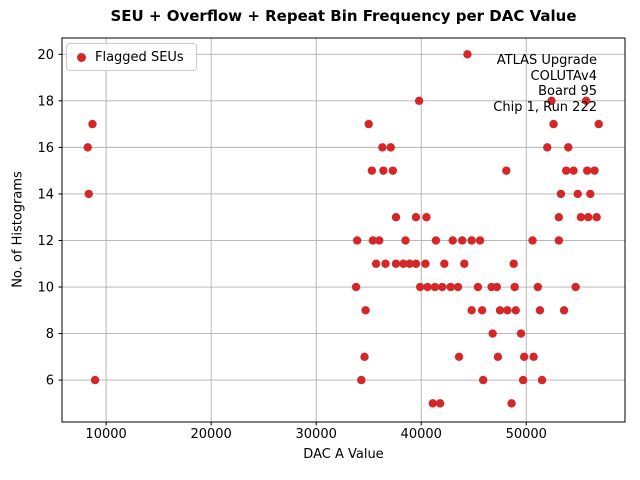  What do you see at coordinates (343, 454) in the screenshot?
I see `x-axis-label: DAC A Value` at bounding box center [343, 454].